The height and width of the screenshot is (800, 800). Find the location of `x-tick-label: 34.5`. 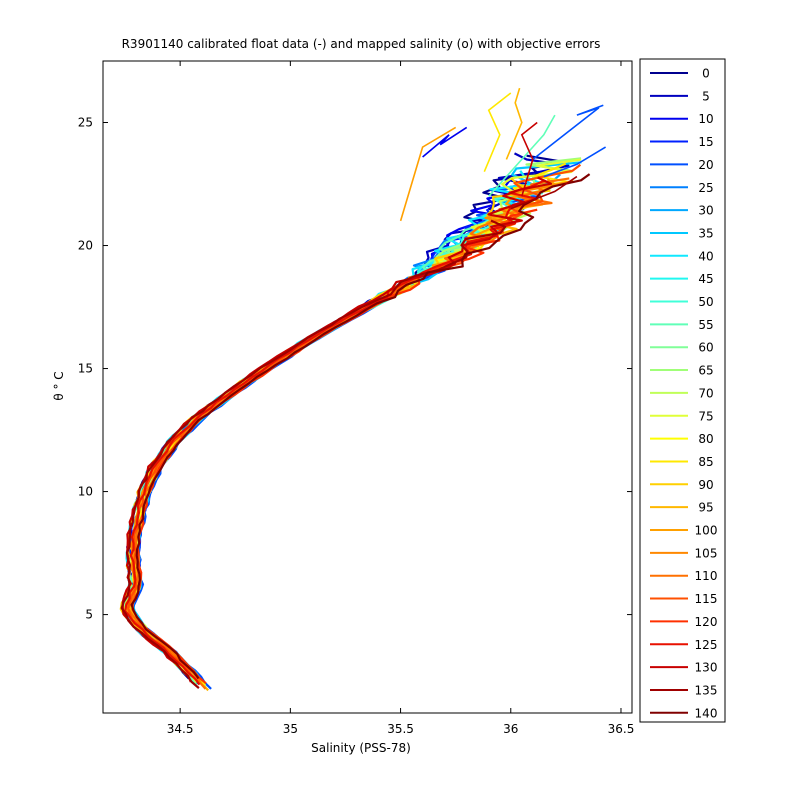

x-tick-label: 34.5 is located at coordinates (180, 729).